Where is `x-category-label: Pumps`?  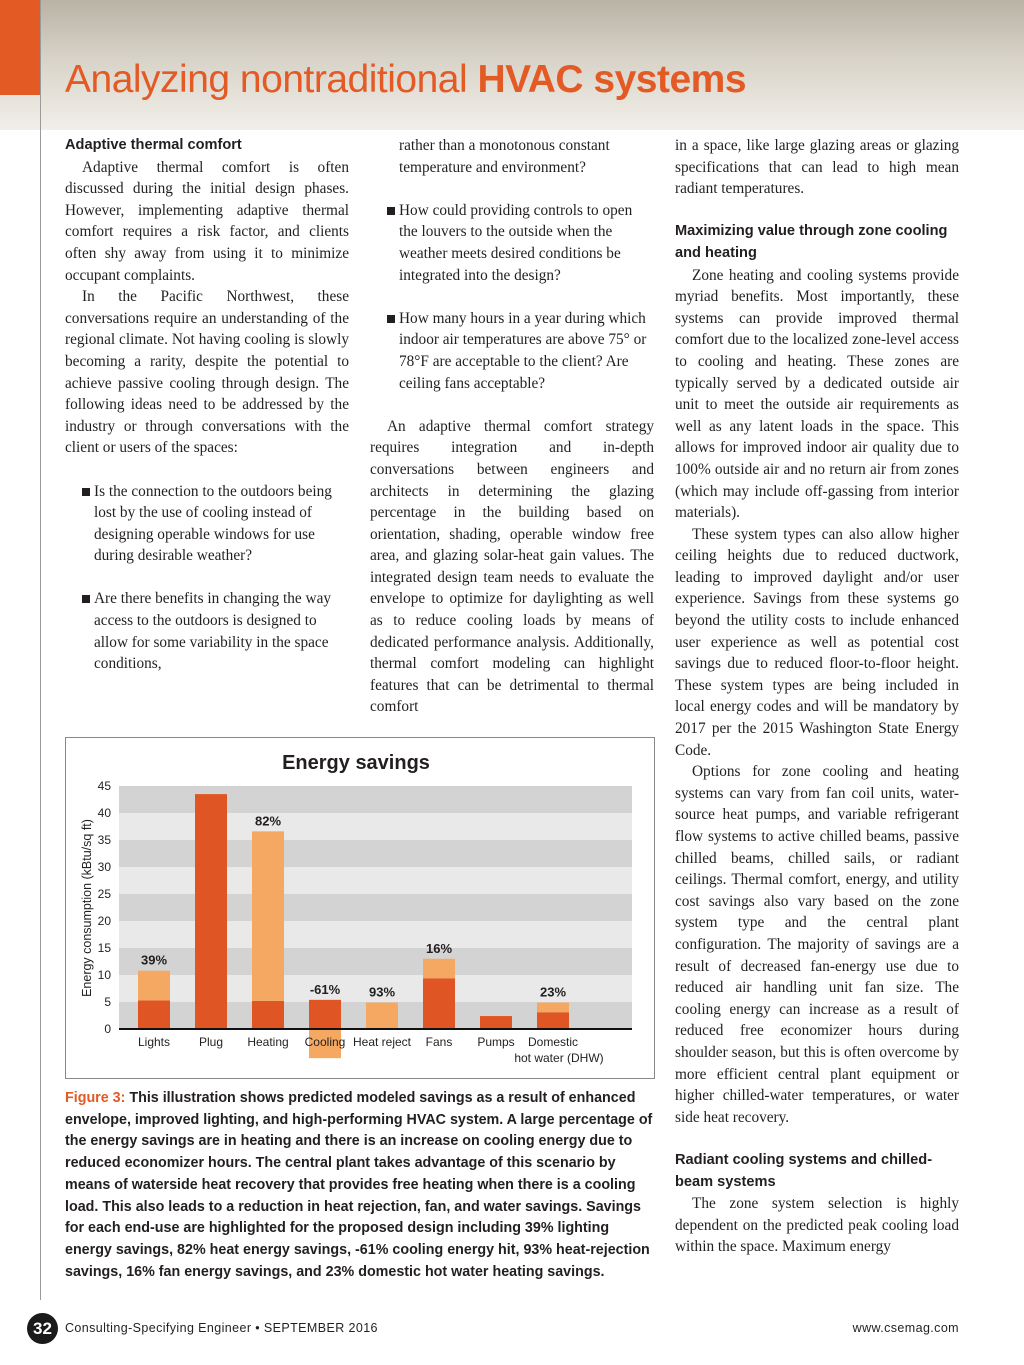 x-category-label: Pumps is located at coordinates (495, 1042).